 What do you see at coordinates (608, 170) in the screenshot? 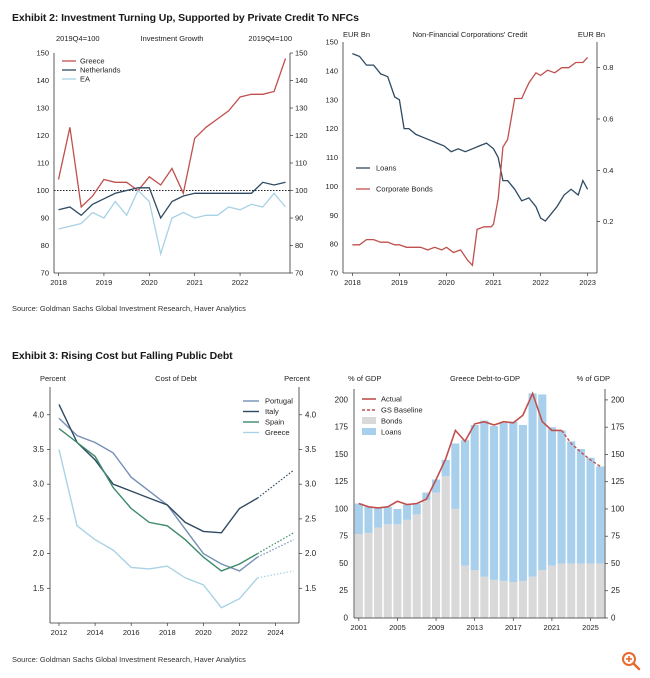
I see `y-tick-label-right: 0.4` at bounding box center [608, 170].